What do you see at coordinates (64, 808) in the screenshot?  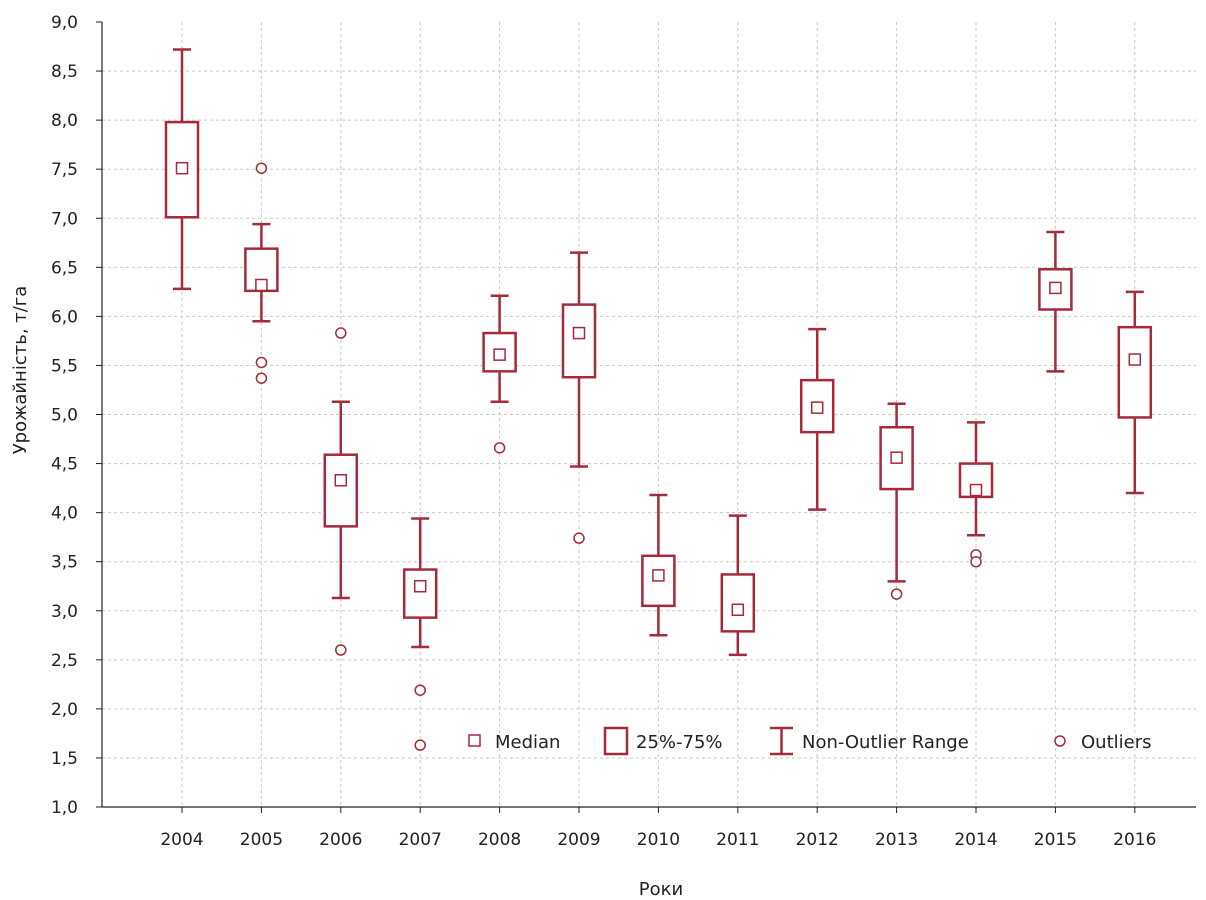 I see `y-tick-label: 1,0` at bounding box center [64, 808].